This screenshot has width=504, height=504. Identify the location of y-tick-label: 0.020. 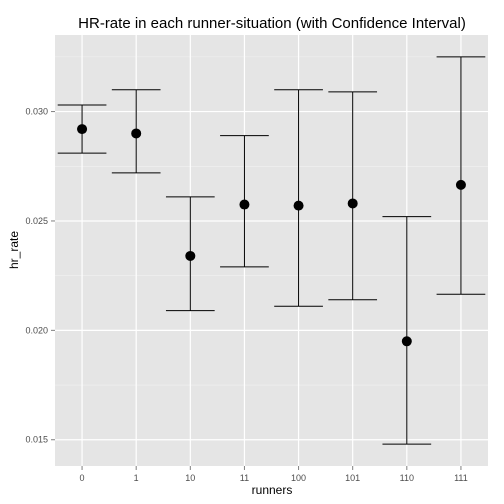
(36, 330).